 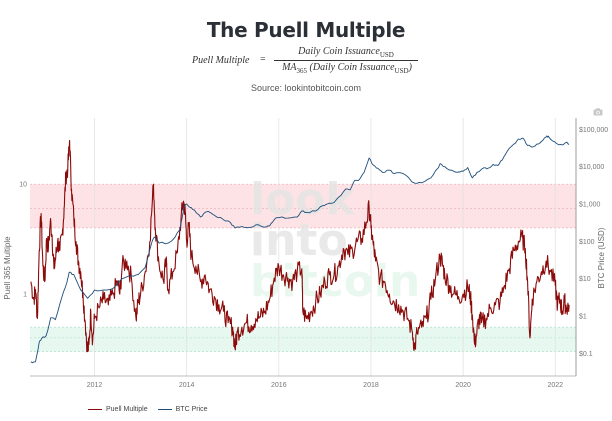 I want to click on y-right-tick-label: $1, so click(x=583, y=317).